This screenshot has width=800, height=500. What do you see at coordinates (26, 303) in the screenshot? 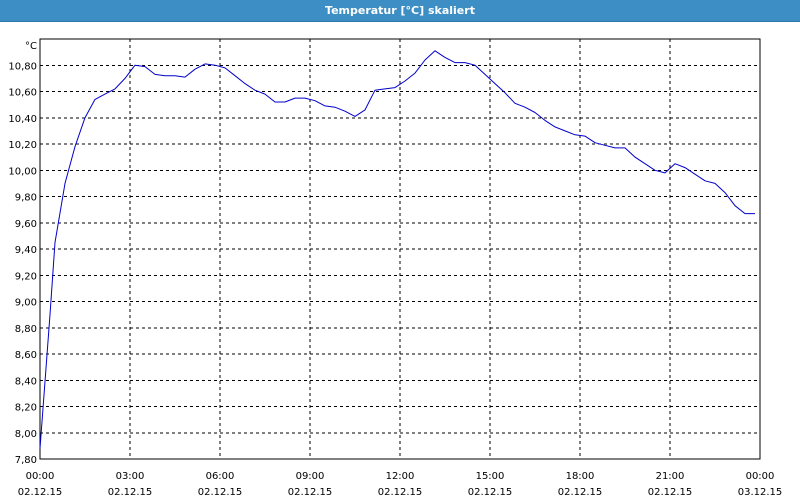
I see `y-tick-label: 9,00` at bounding box center [26, 303].